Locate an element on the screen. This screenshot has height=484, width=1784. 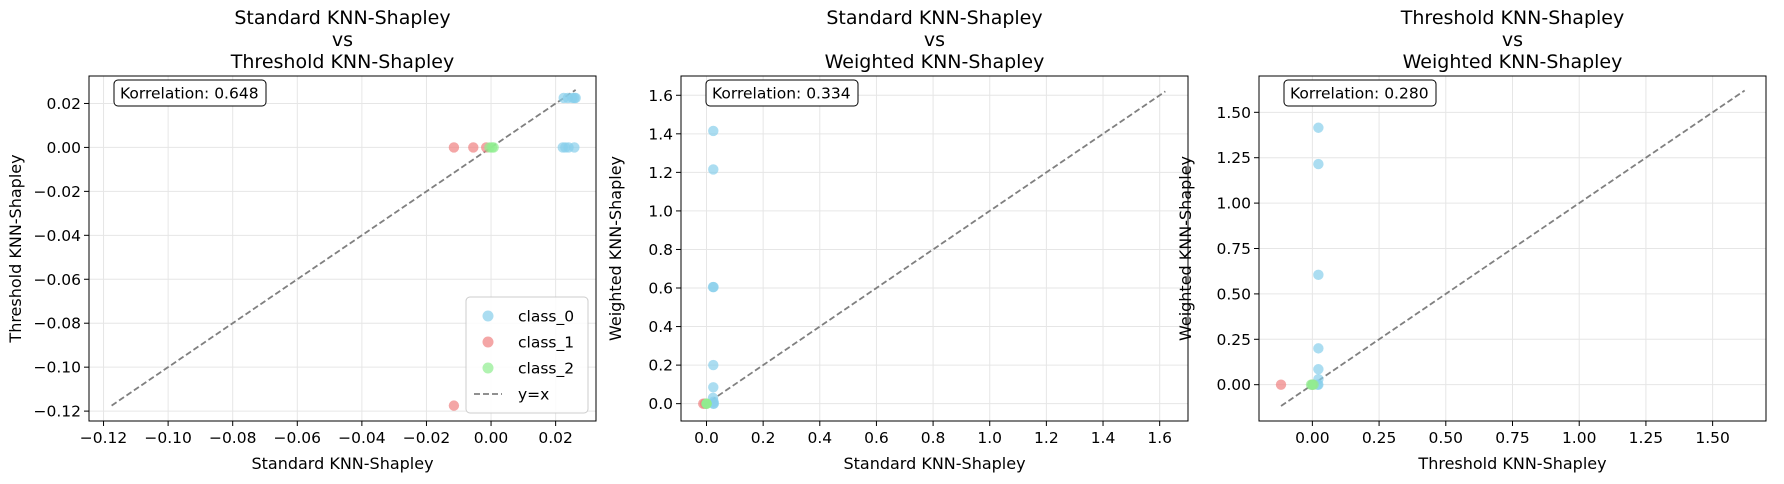
x-tick-label: 1.4 is located at coordinates (1103, 438).